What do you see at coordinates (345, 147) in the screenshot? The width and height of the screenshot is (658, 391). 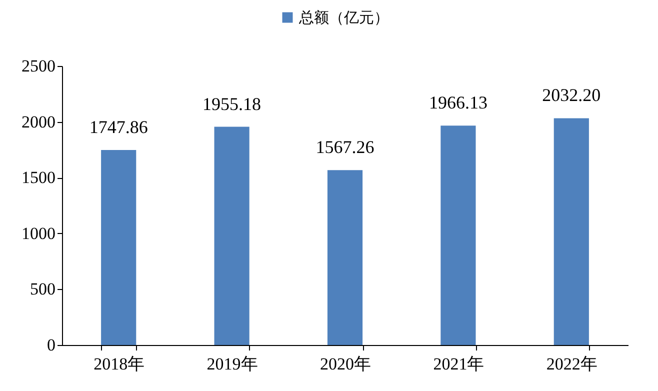 I see `data-label: 1567.26` at bounding box center [345, 147].